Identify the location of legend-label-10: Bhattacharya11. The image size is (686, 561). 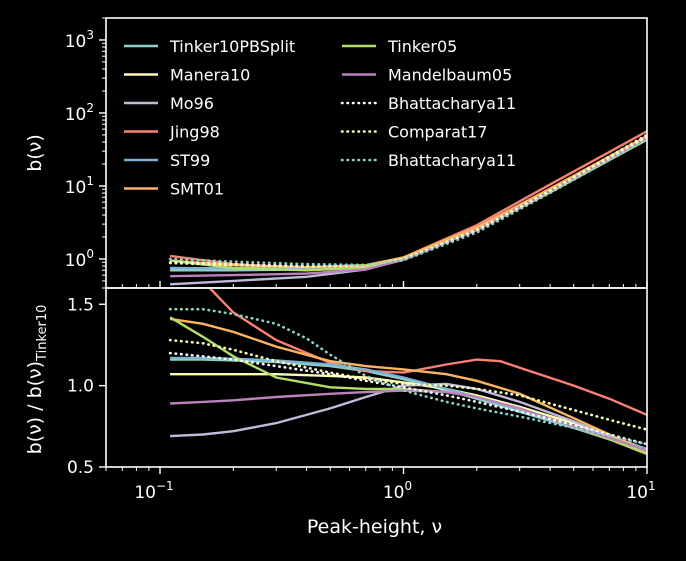
(452, 160).